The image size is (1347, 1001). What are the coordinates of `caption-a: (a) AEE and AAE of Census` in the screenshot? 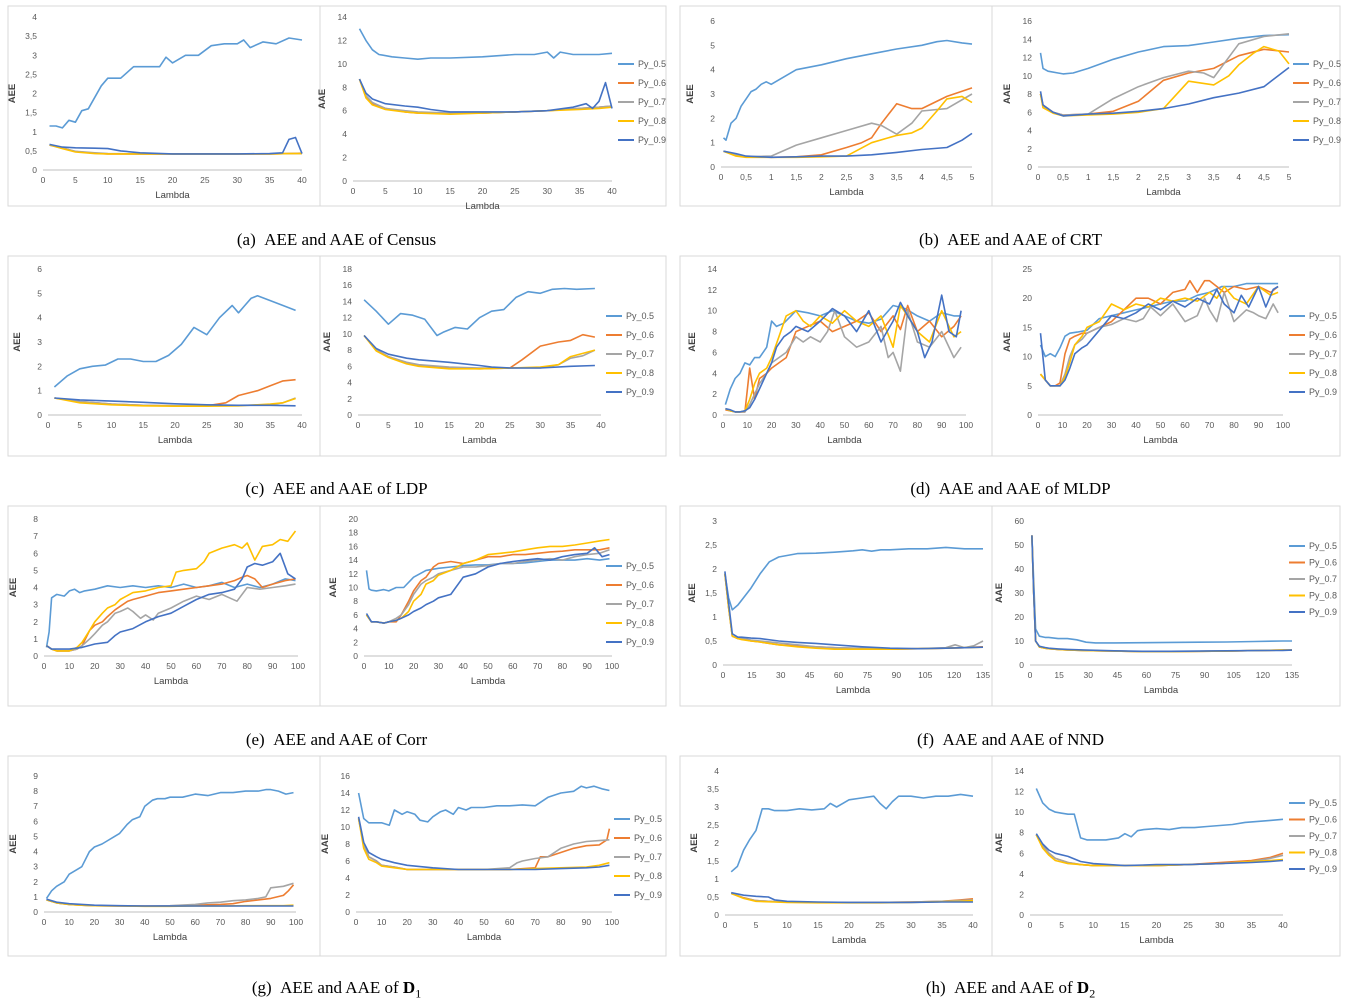 It's located at (336, 239).